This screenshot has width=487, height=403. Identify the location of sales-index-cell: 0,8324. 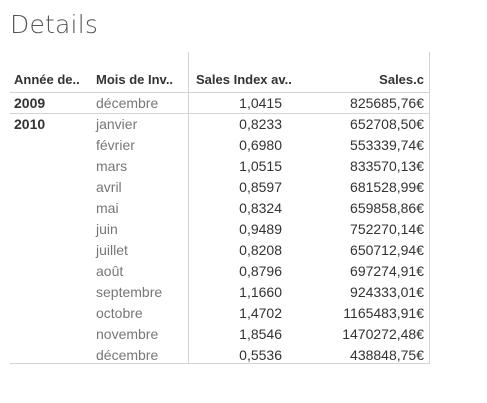
(260, 208).